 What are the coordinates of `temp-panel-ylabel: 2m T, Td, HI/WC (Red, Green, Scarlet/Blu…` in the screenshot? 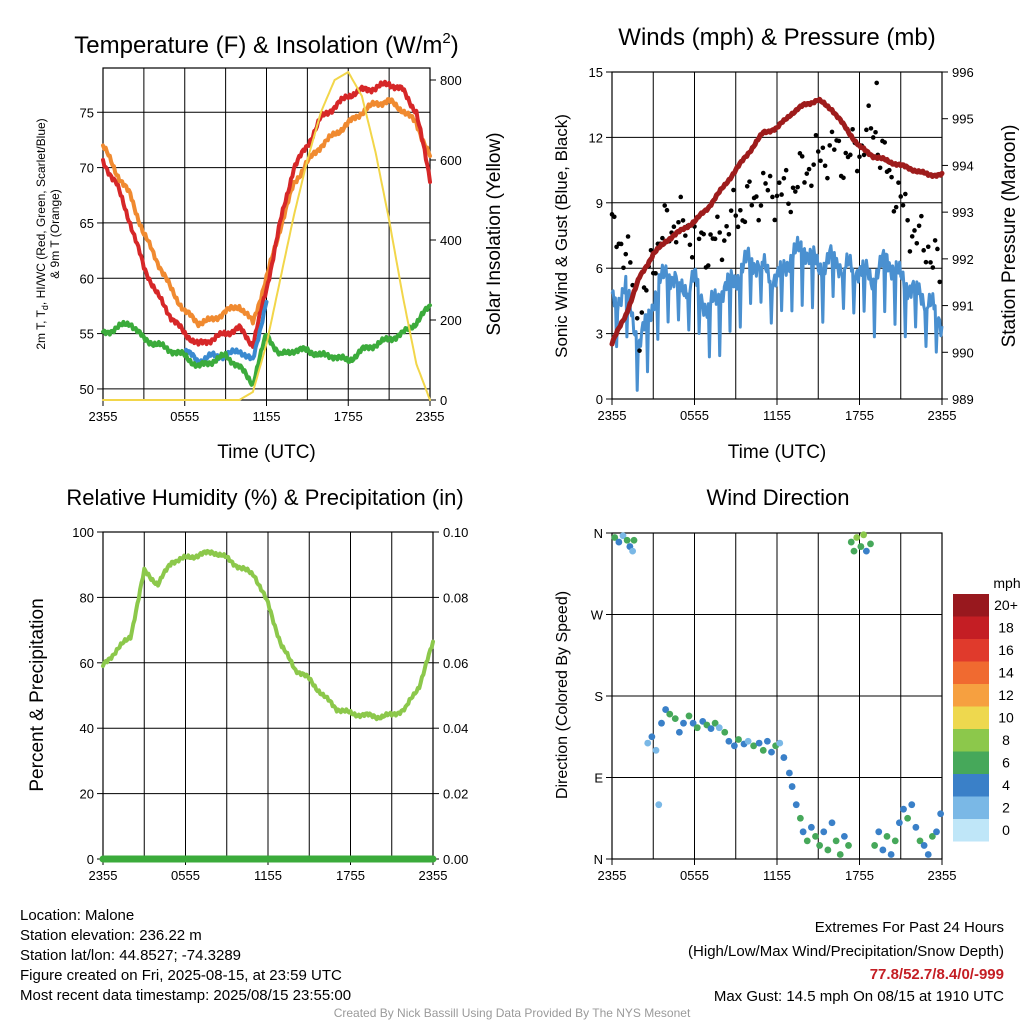 It's located at (48, 233).